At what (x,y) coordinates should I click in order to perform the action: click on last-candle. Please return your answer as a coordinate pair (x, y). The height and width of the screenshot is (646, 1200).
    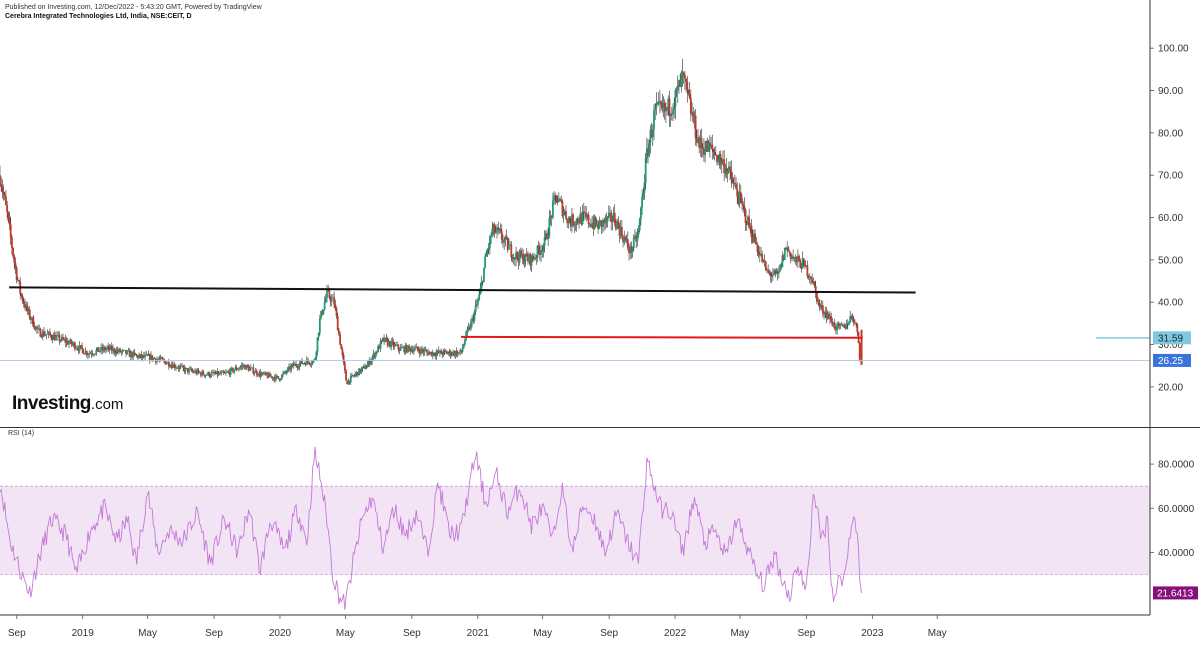
    Looking at the image, I should click on (861, 347).